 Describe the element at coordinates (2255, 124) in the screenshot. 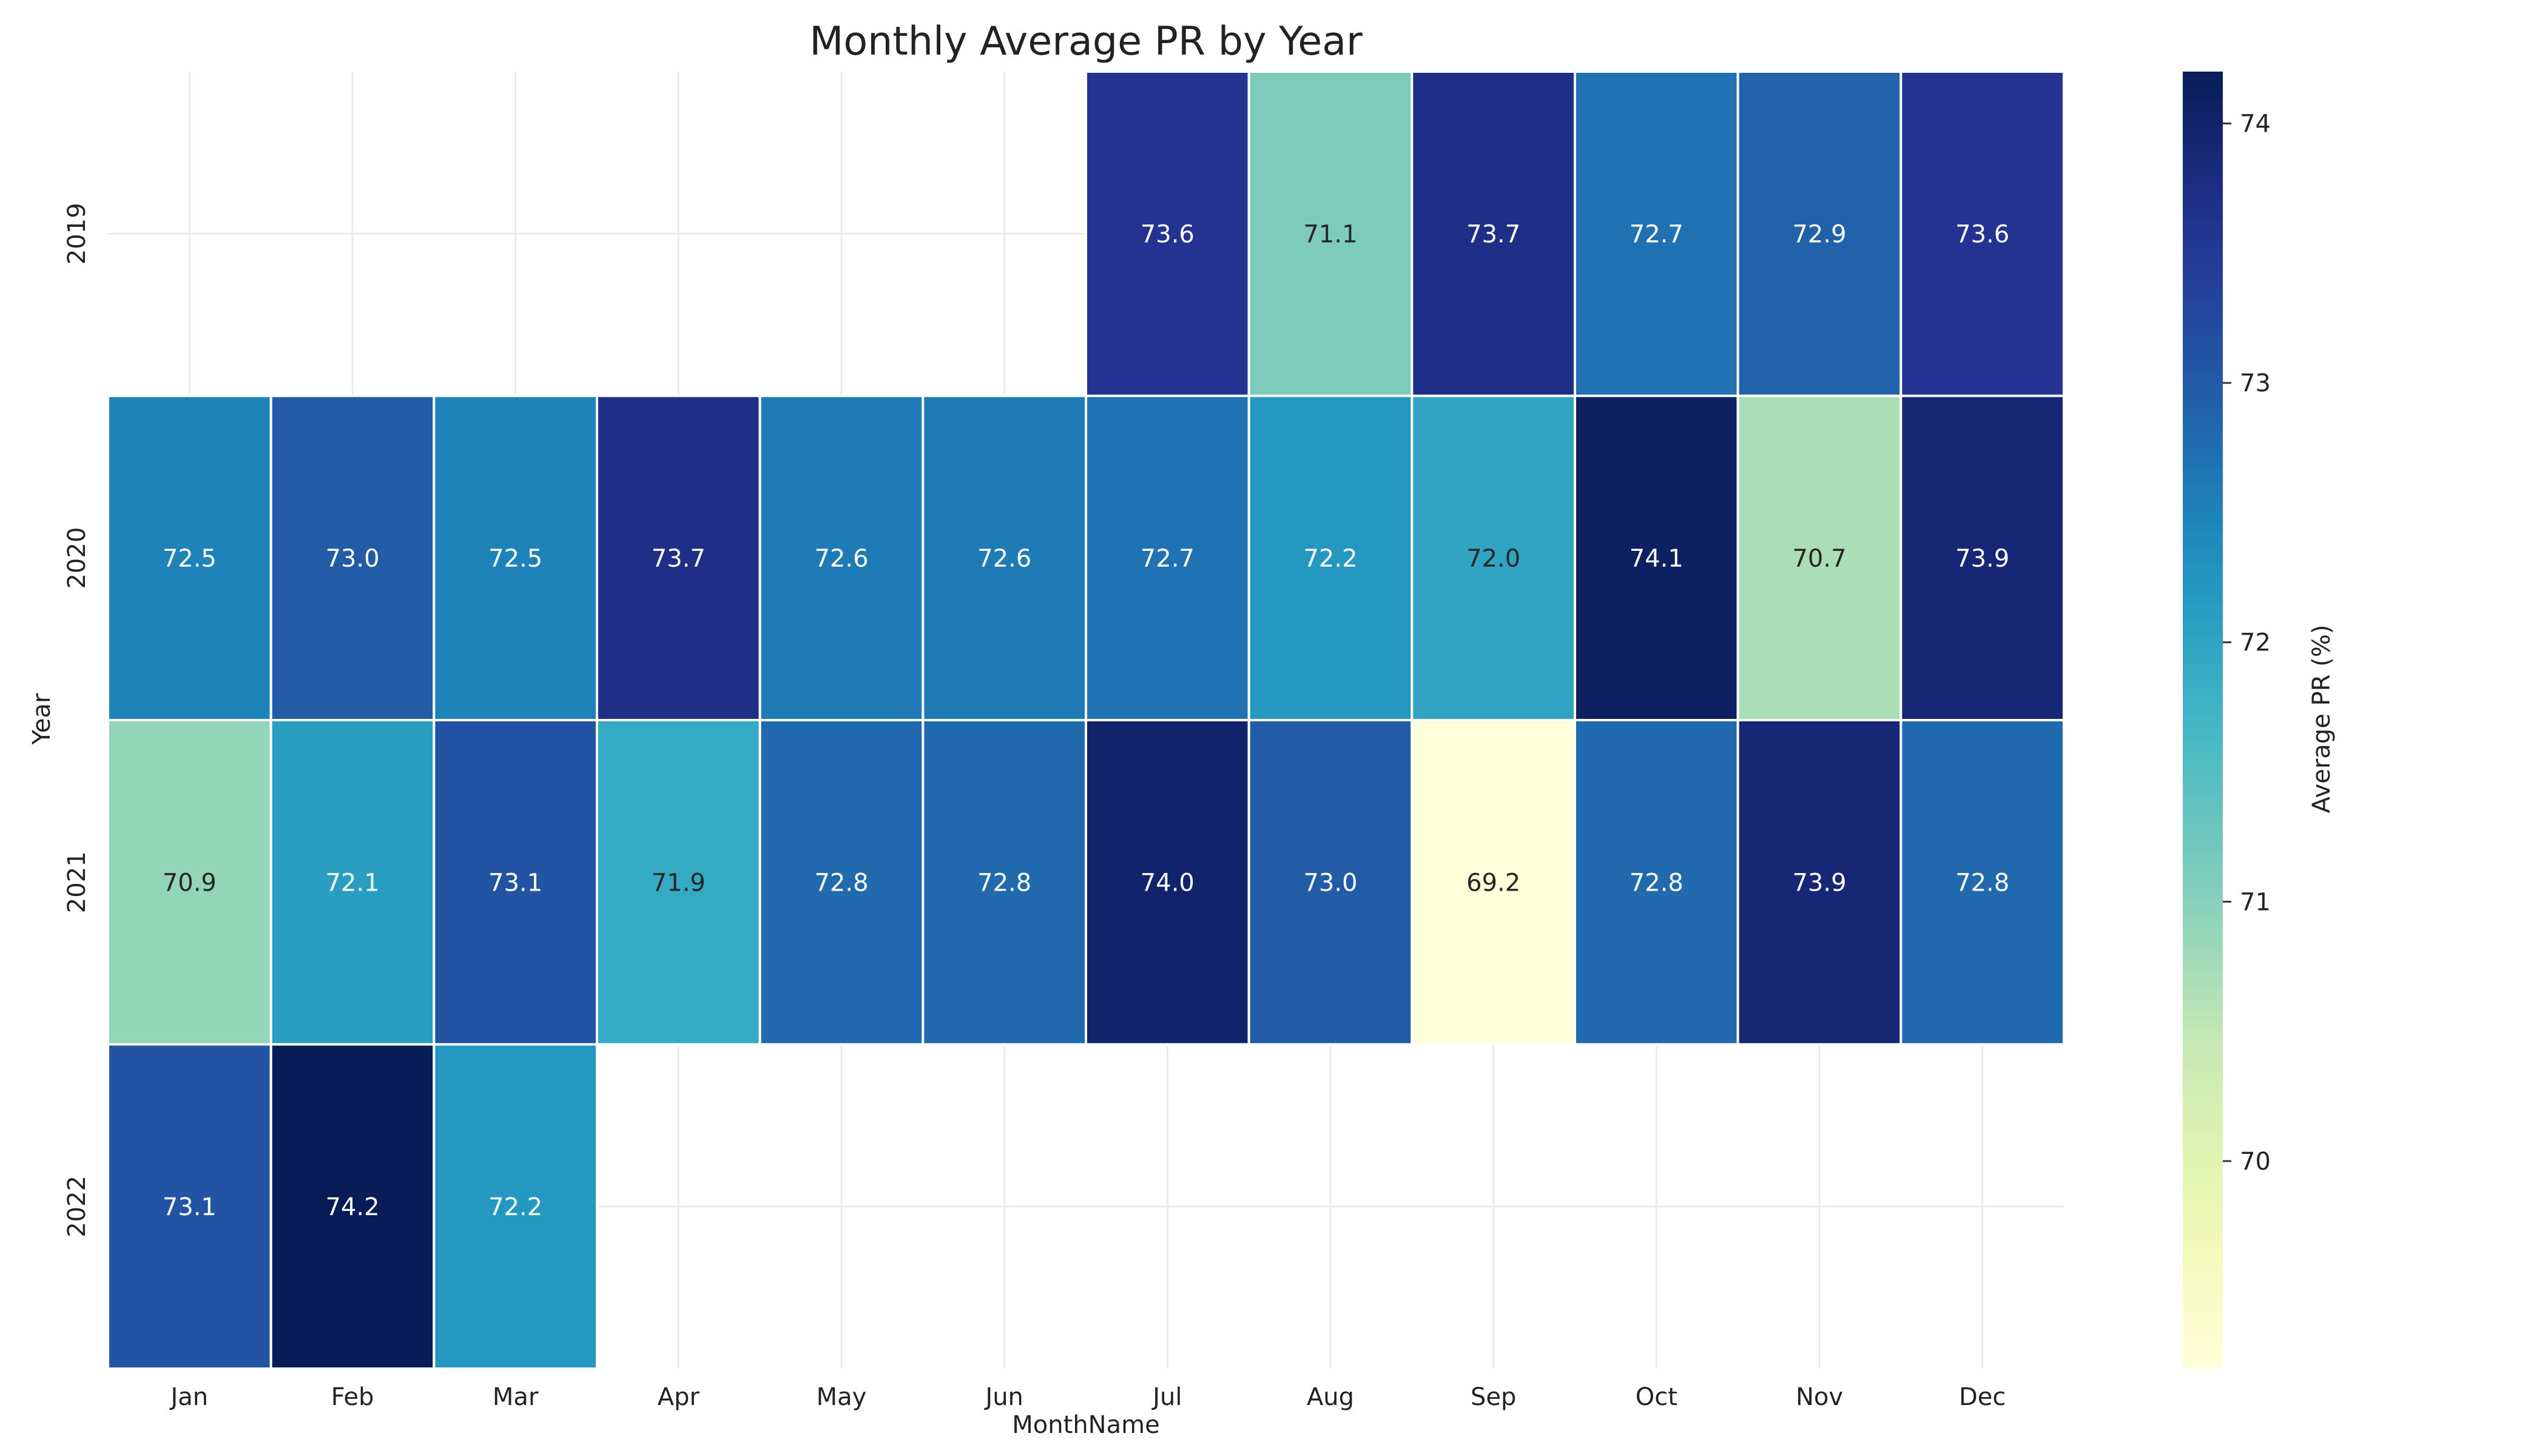

I see `colorbar-tick-label: 74` at that location.